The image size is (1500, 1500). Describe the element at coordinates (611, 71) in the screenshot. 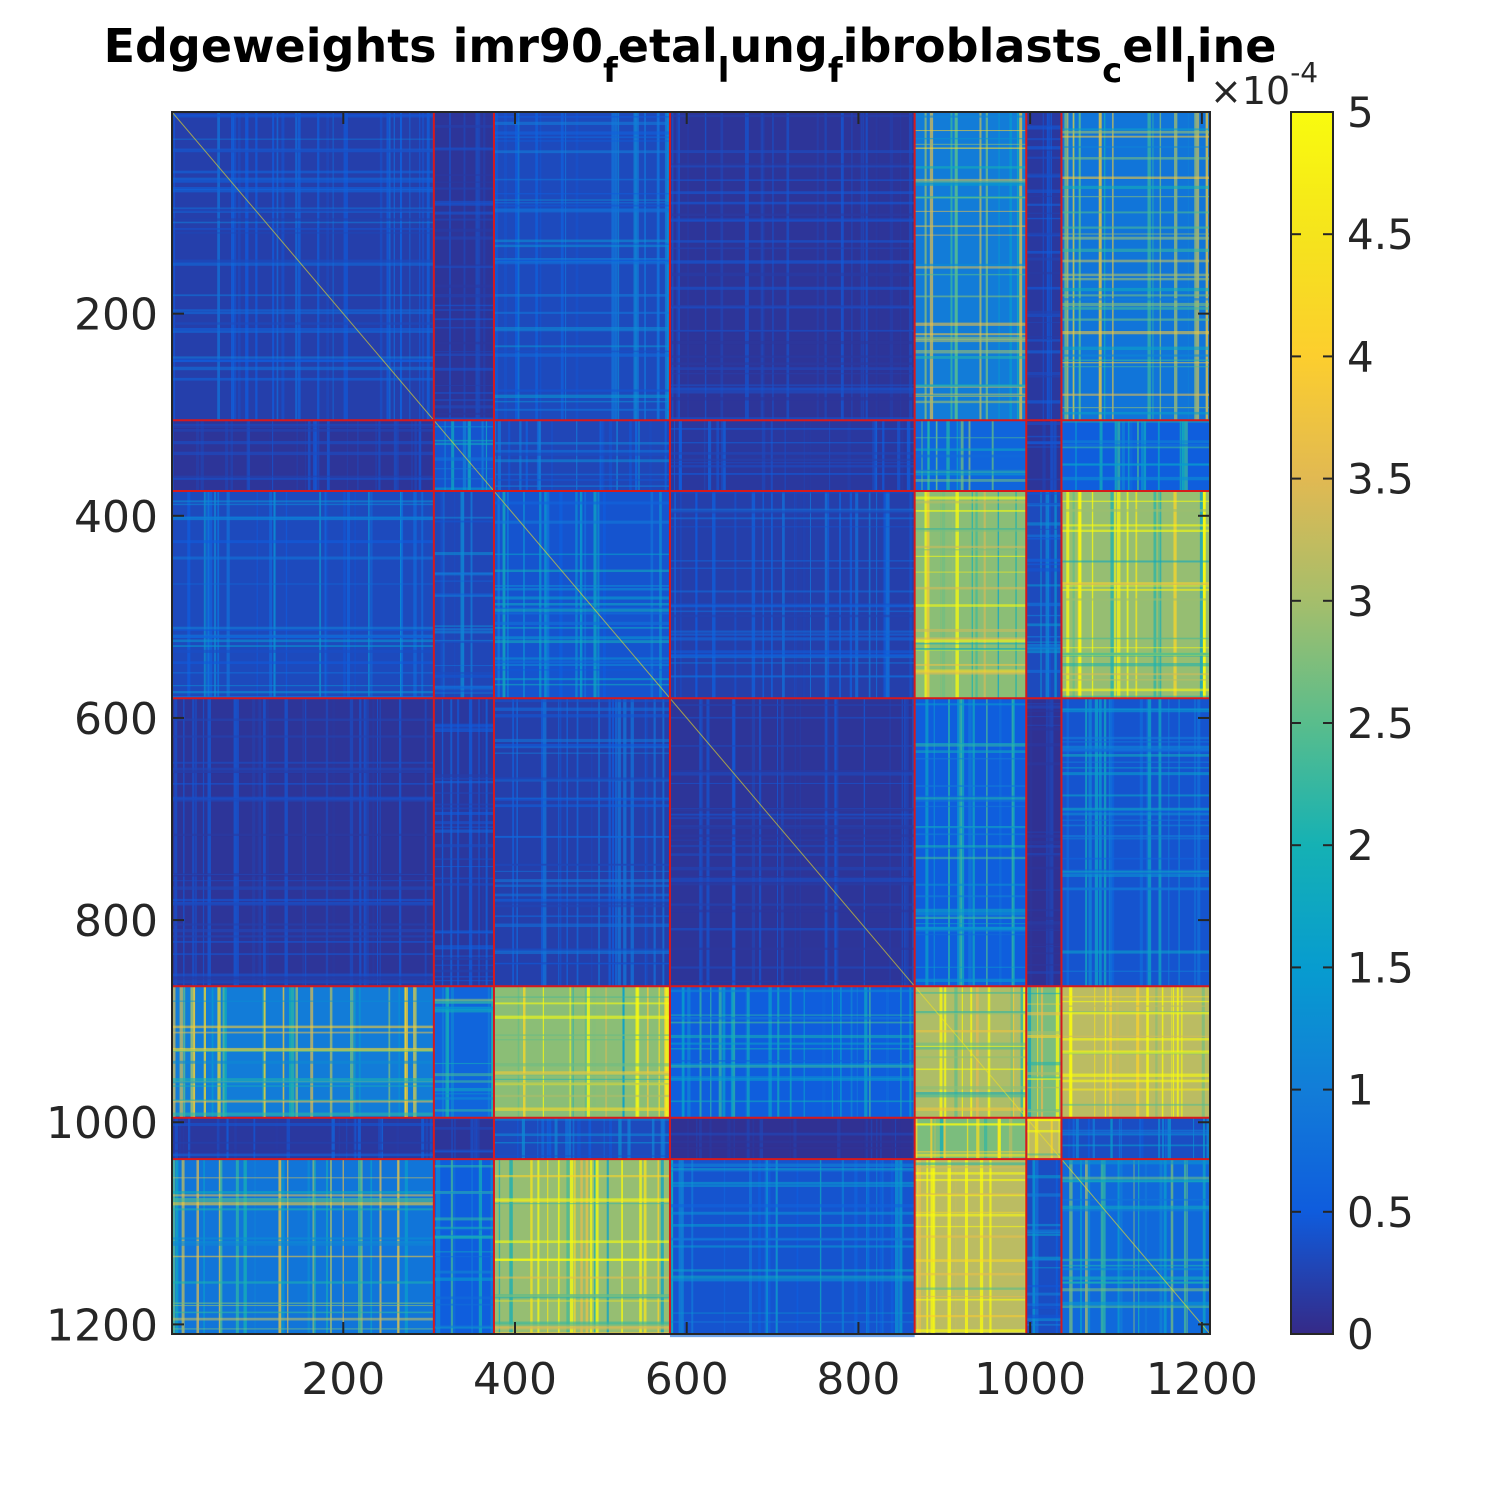

I see `title-subscript: f` at that location.